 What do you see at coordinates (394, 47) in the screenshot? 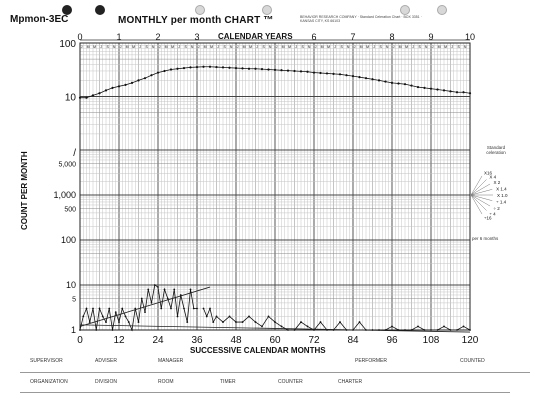
I see `month-letter-8-0: J` at bounding box center [394, 47].